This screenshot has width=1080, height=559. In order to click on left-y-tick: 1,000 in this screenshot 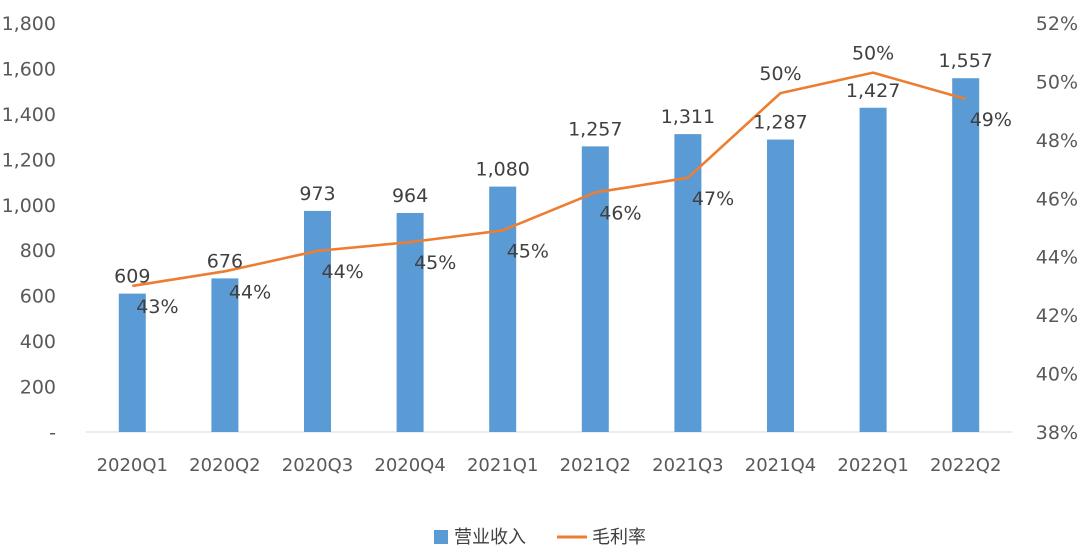, I will do `click(29, 206)`.